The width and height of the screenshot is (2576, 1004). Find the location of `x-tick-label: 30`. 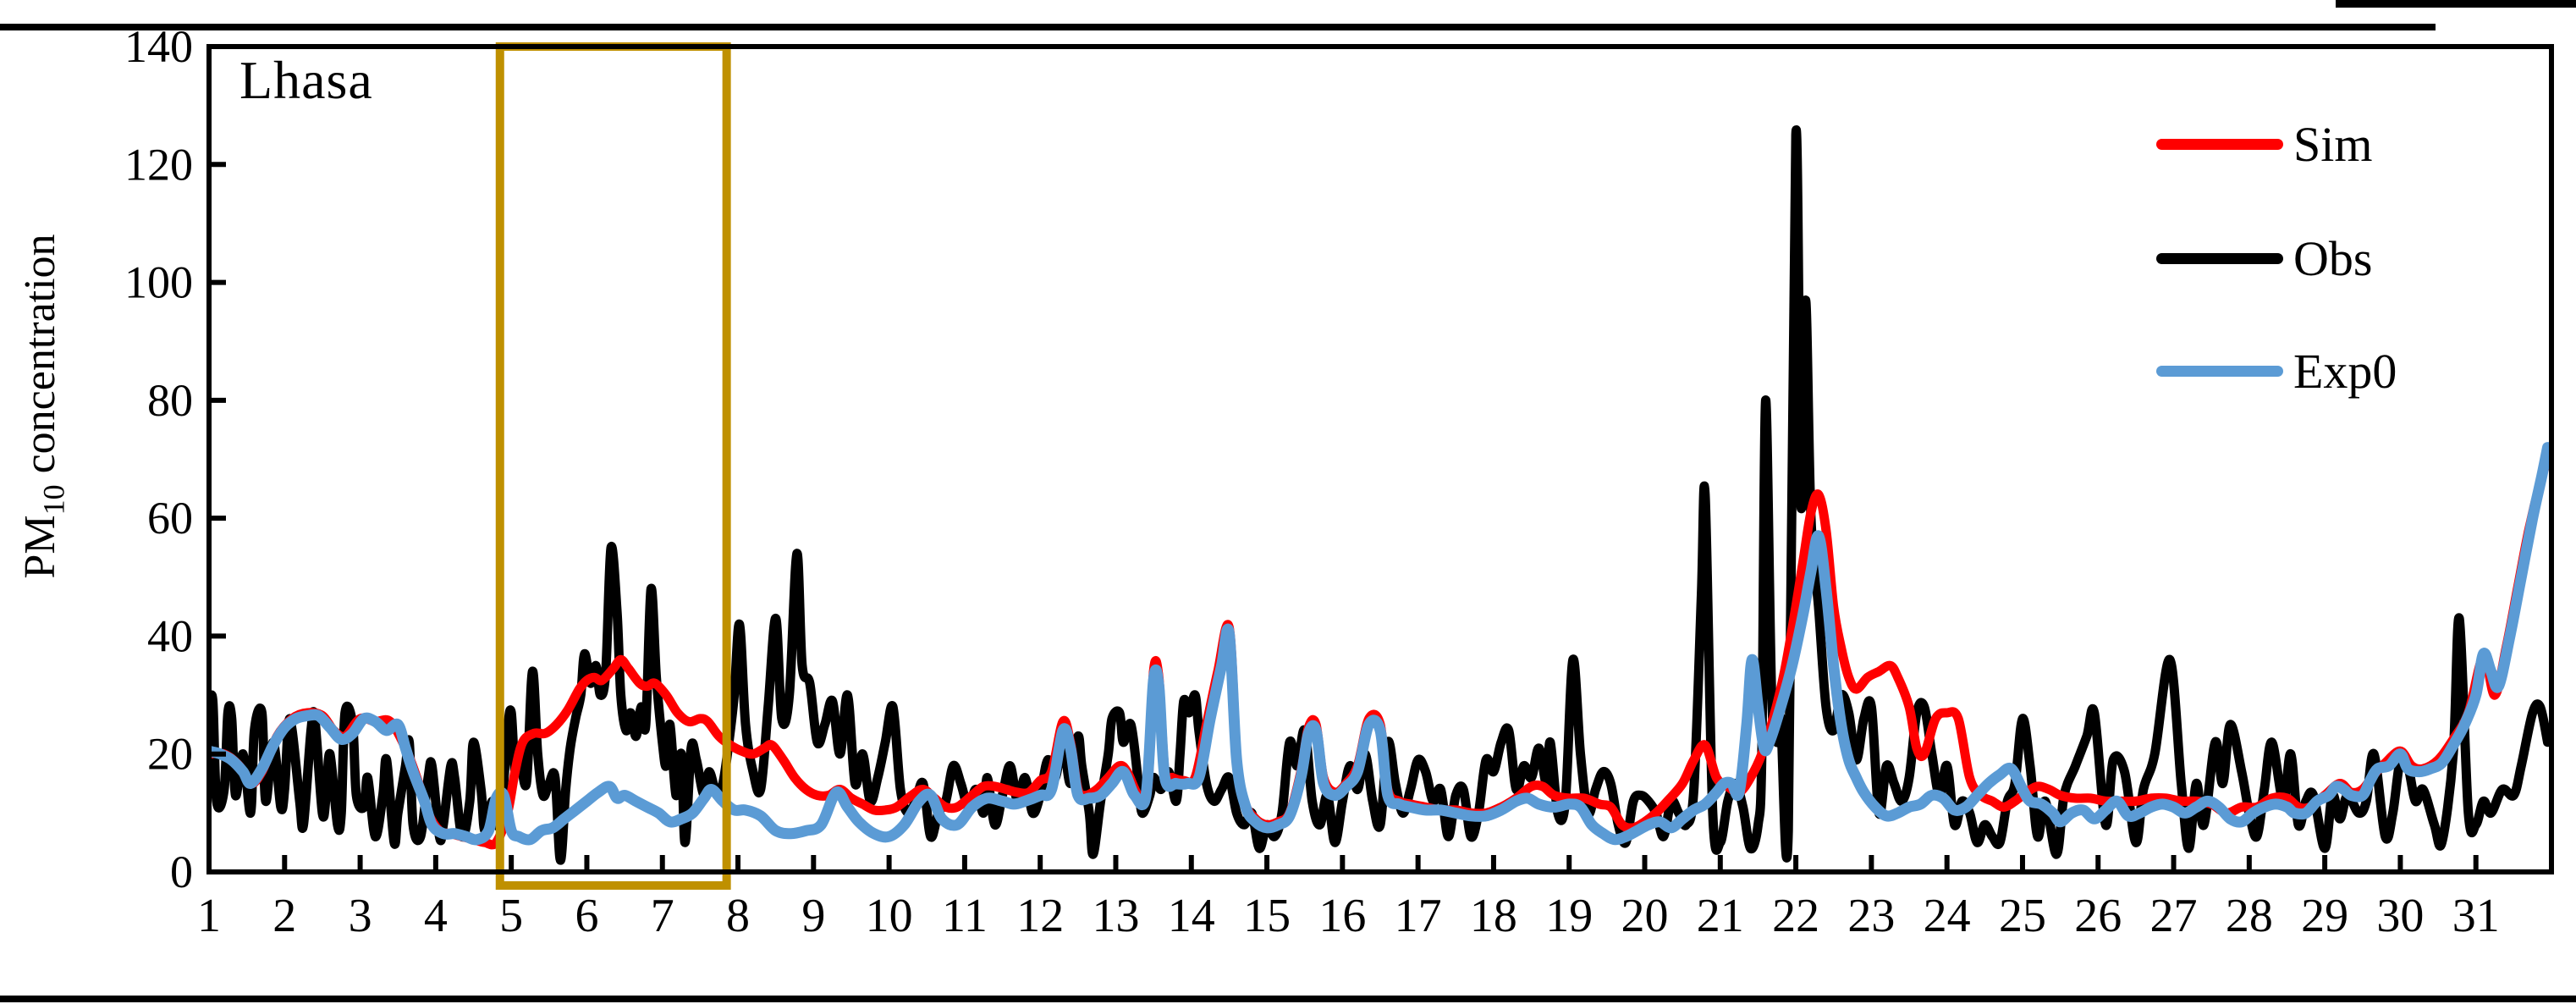

x-tick-label: 30 is located at coordinates (2400, 916).